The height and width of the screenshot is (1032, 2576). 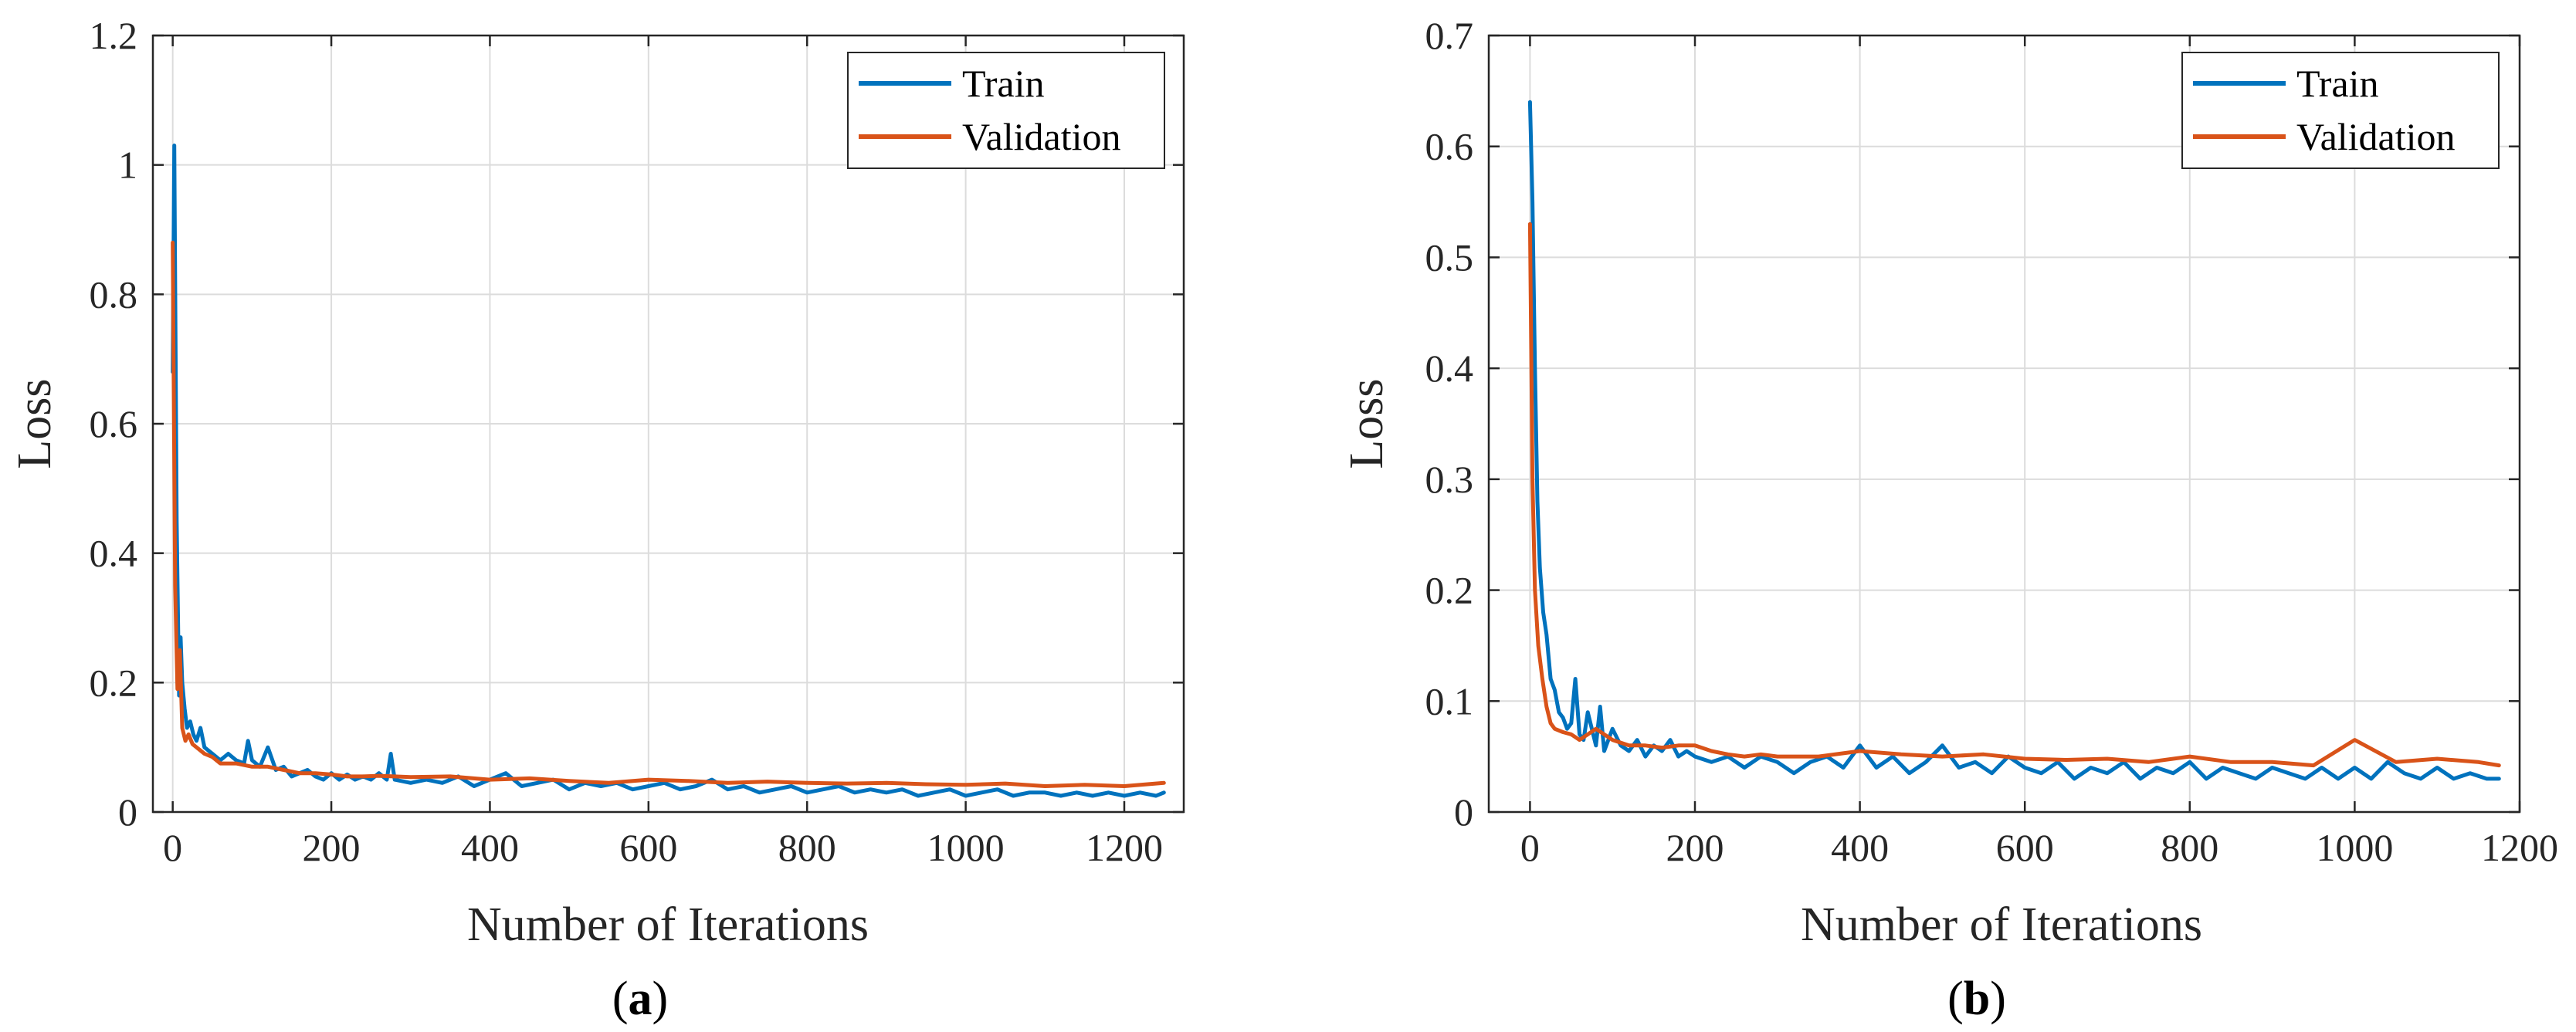 What do you see at coordinates (114, 682) in the screenshot?
I see `panel-a-ytick-label: 0.2` at bounding box center [114, 682].